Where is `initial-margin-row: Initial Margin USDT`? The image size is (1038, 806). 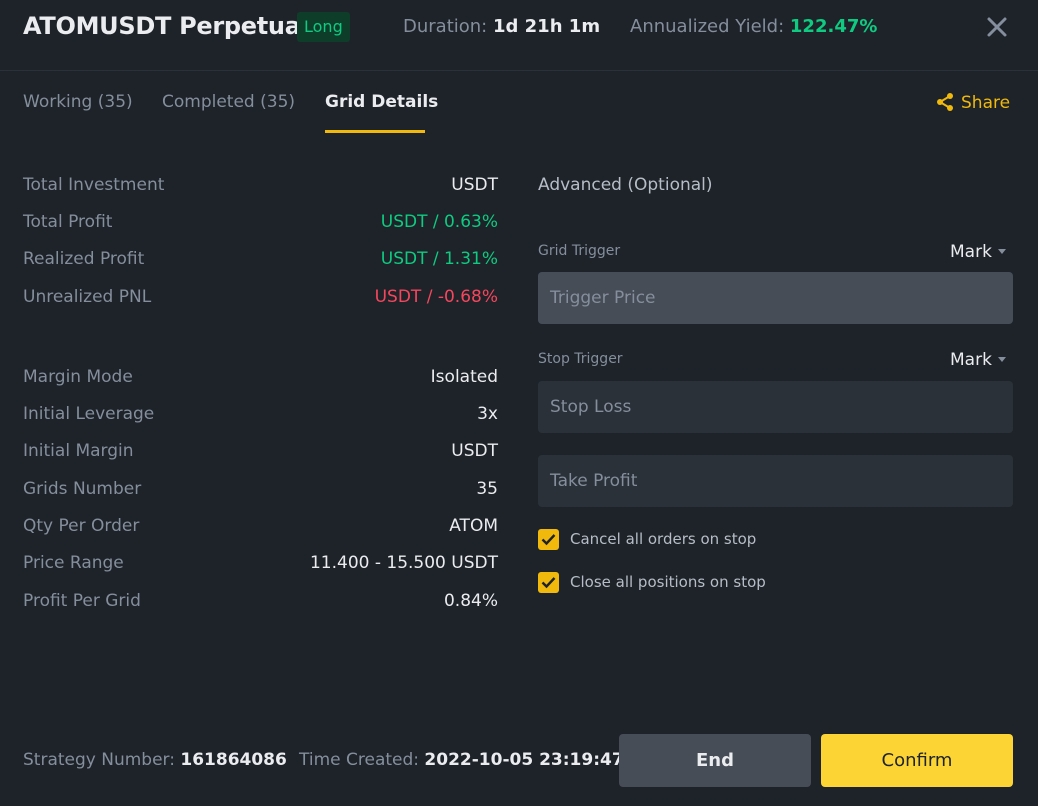 initial-margin-row: Initial Margin USDT is located at coordinates (260, 453).